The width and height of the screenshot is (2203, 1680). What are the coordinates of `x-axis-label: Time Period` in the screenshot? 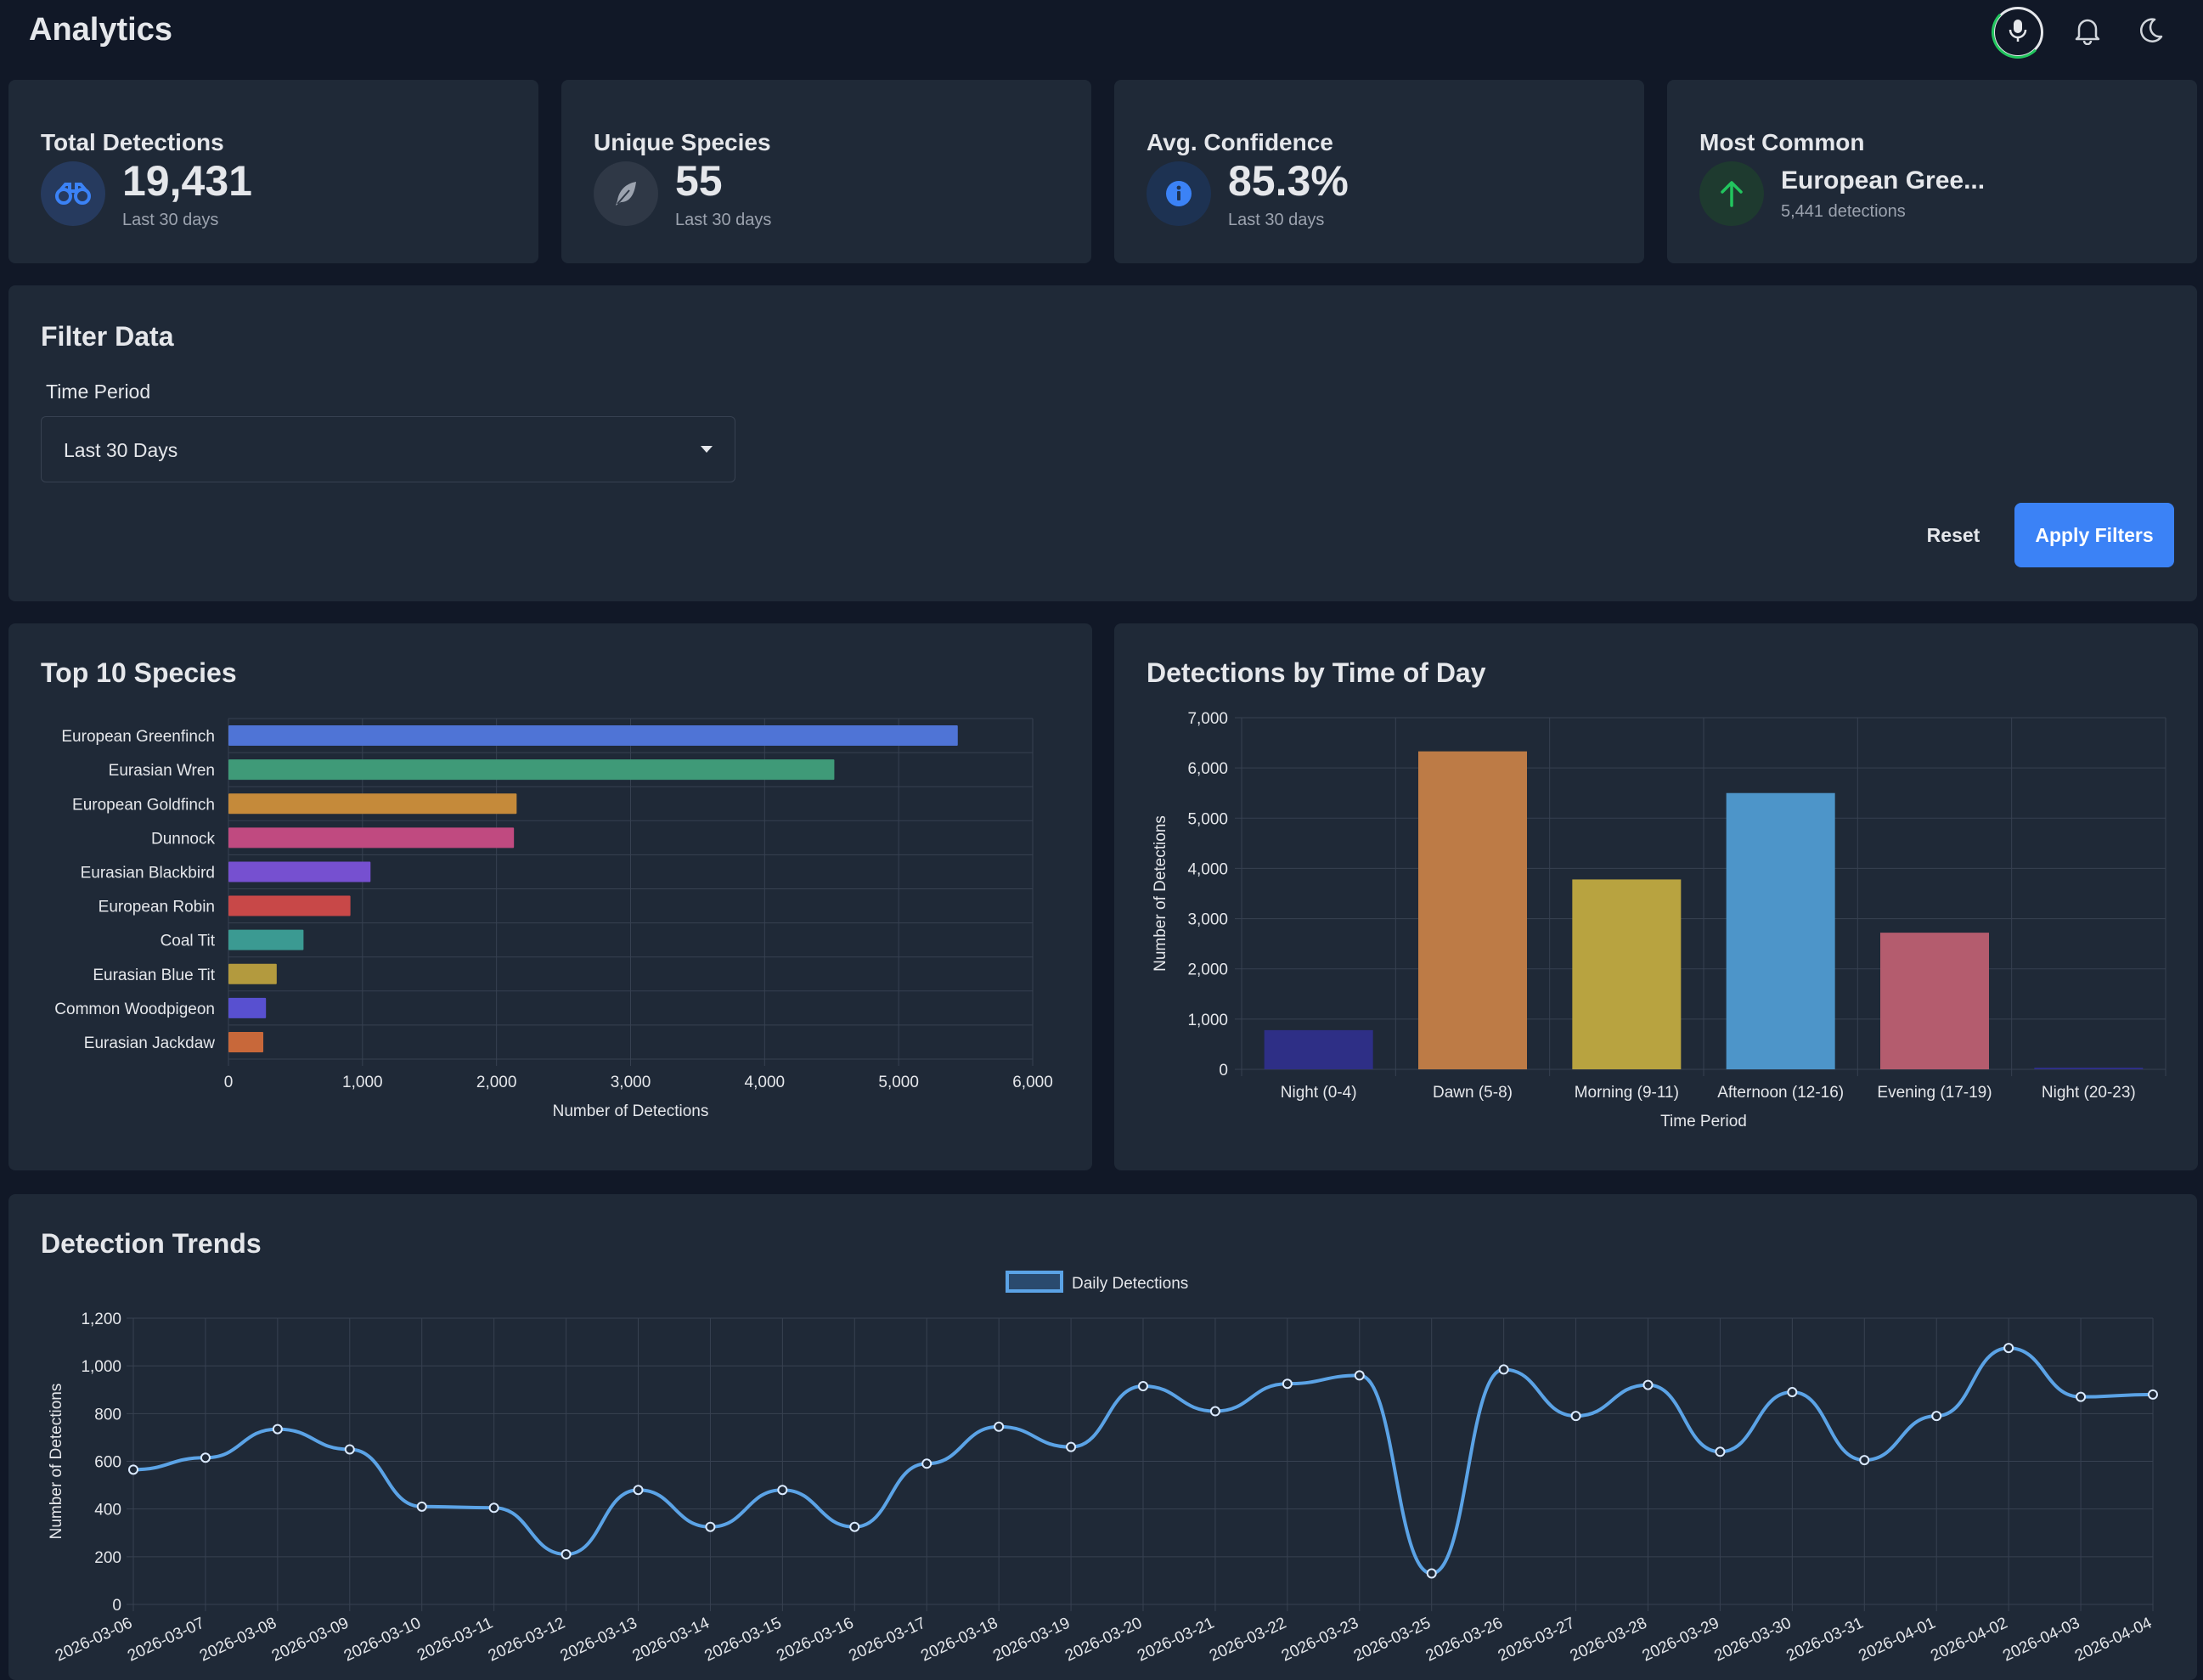 It's located at (1703, 1122).